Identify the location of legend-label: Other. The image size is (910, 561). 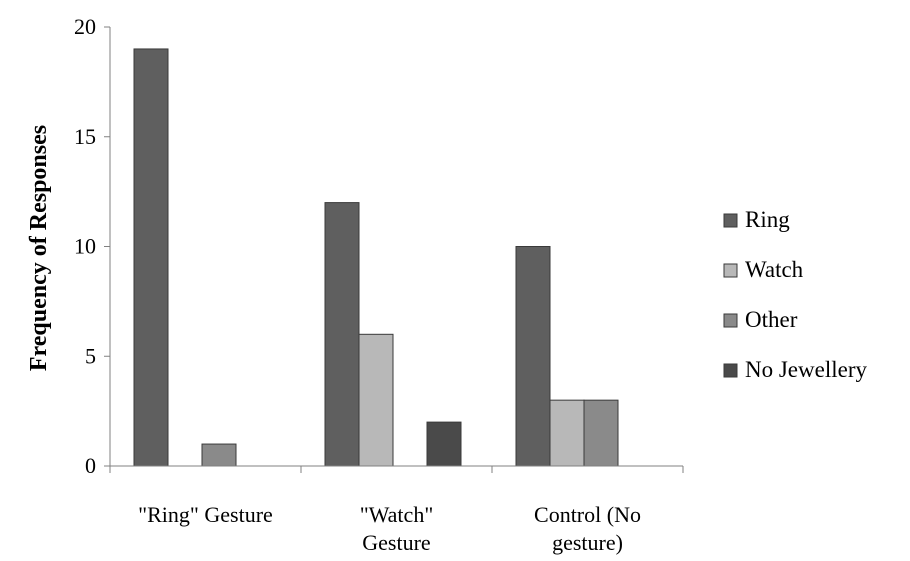
(771, 319).